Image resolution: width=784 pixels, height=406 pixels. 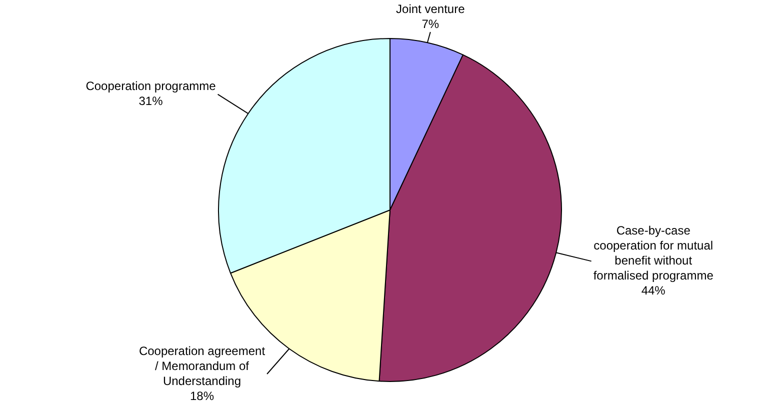 I want to click on slice-label: Joint venture, so click(x=431, y=9).